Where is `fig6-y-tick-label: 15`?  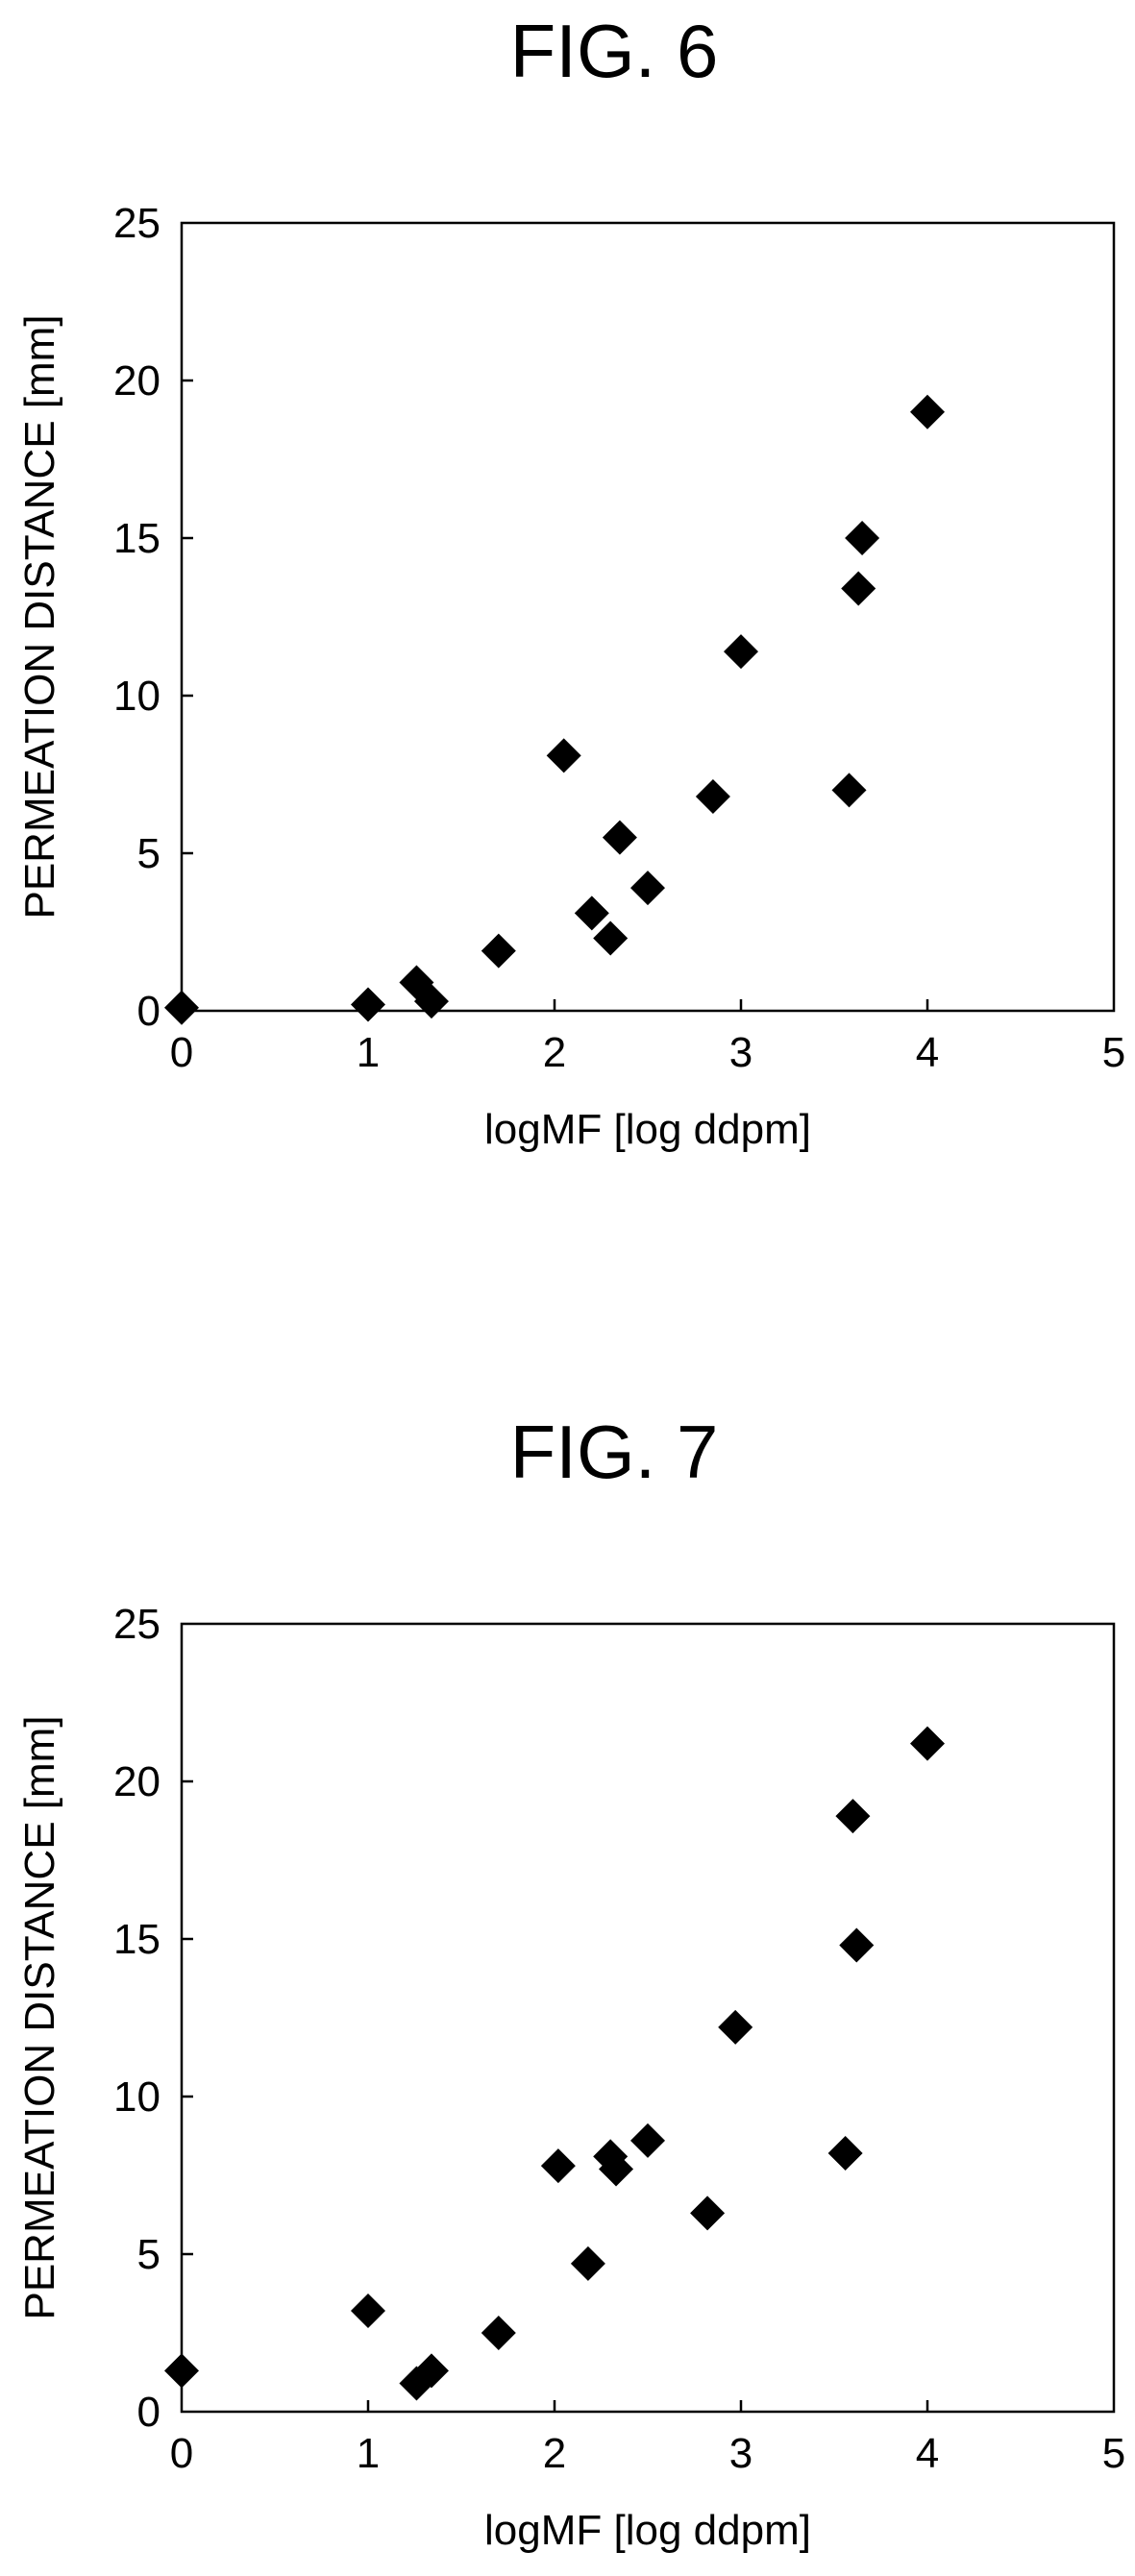
fig6-y-tick-label: 15 is located at coordinates (136, 538).